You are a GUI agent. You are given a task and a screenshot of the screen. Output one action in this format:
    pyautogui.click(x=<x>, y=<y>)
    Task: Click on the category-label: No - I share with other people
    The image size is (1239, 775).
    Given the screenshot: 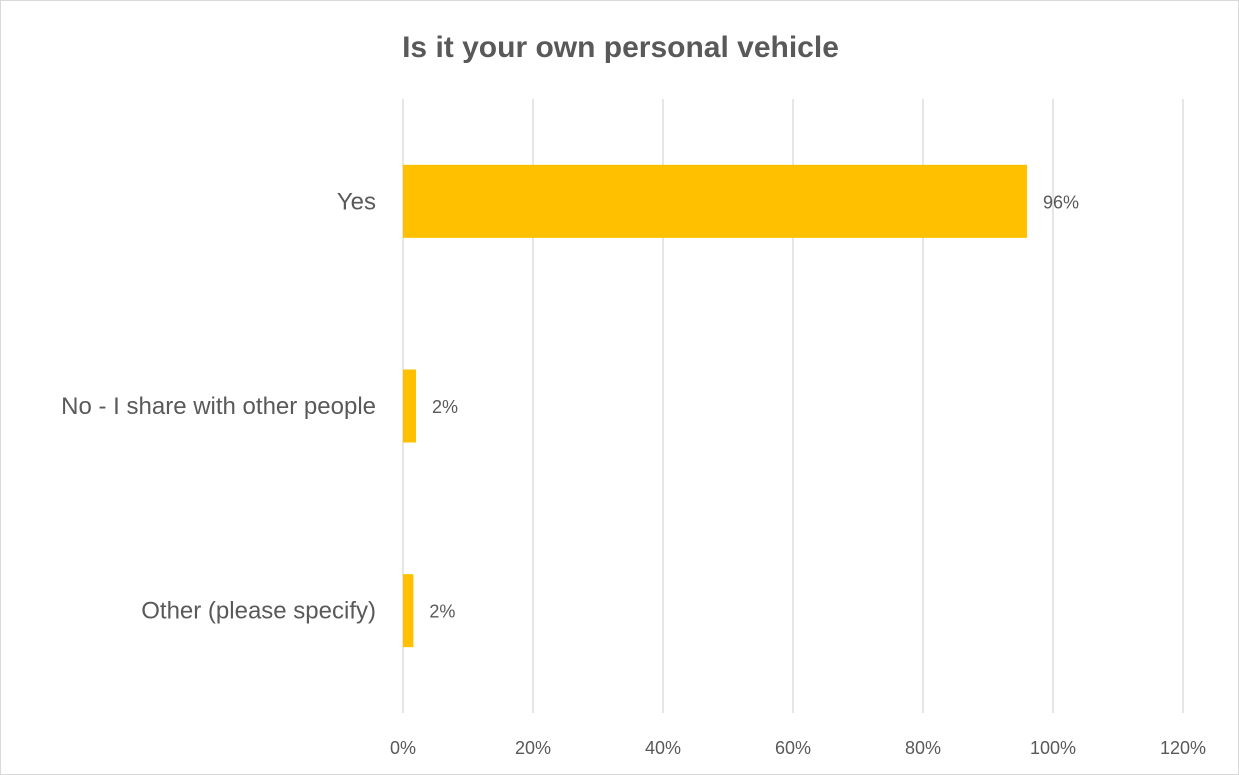 What is the action you would take?
    pyautogui.click(x=218, y=406)
    